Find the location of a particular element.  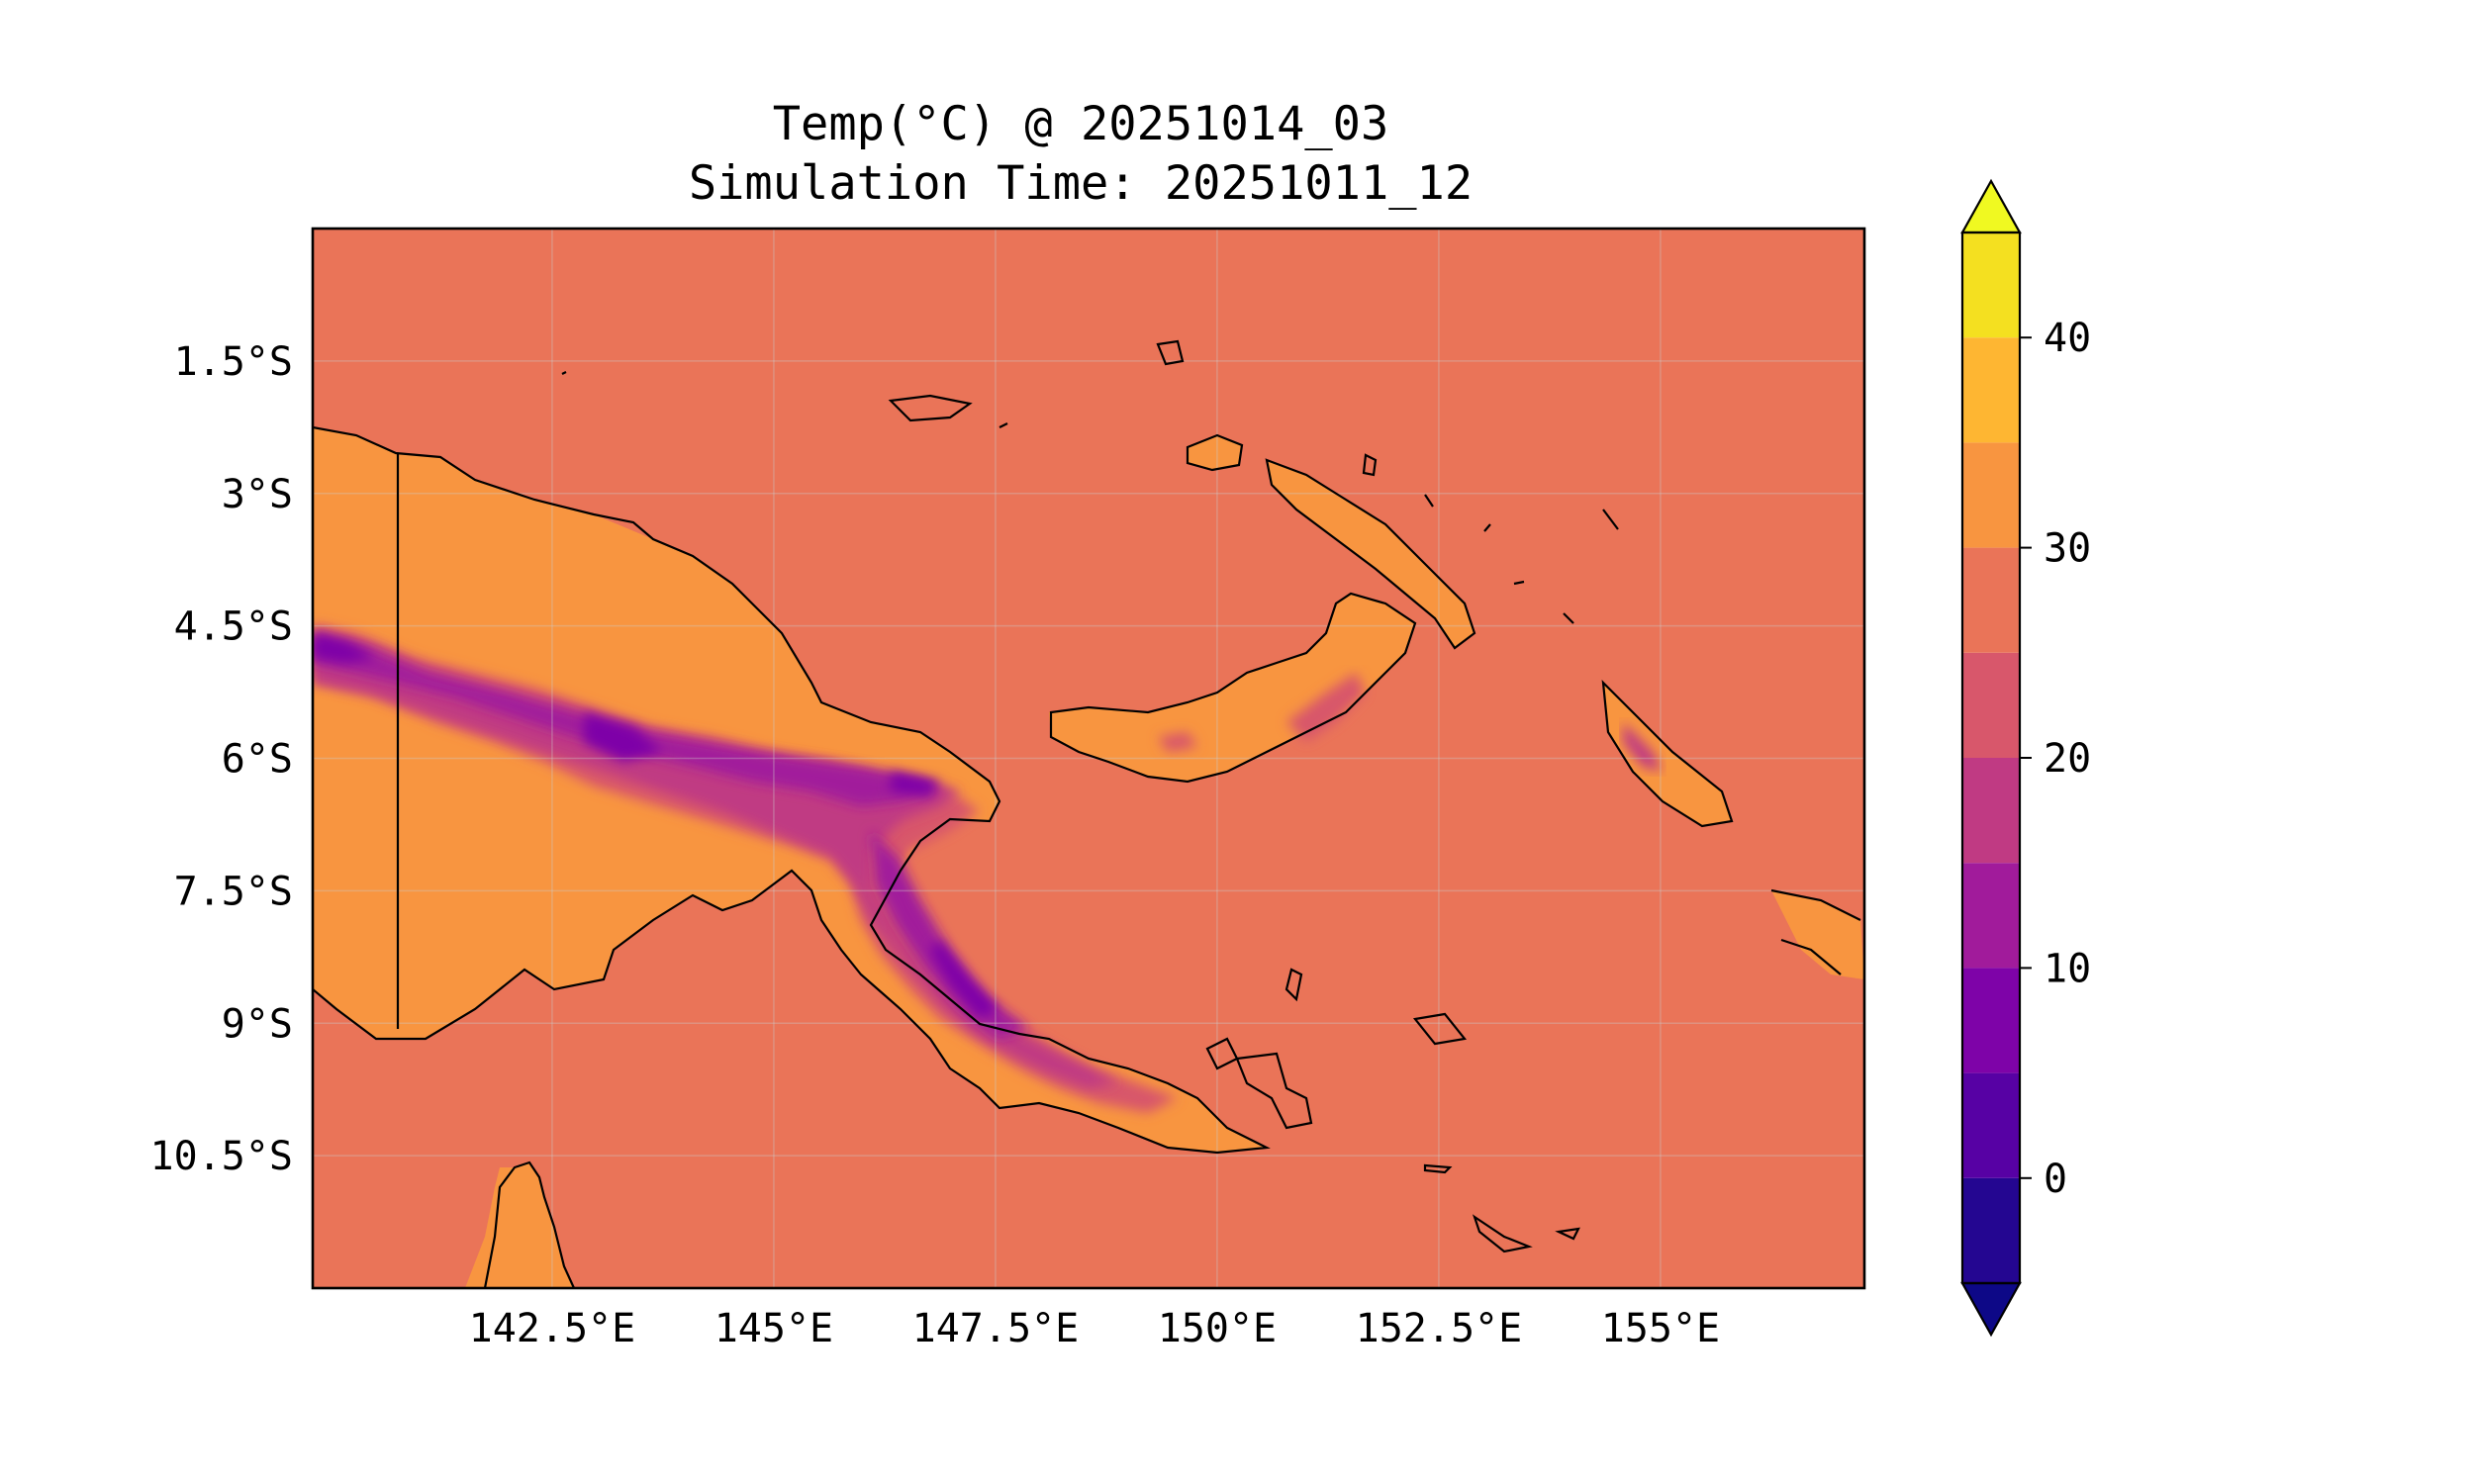

colorbar-tick-label: 40 is located at coordinates (2067, 338).